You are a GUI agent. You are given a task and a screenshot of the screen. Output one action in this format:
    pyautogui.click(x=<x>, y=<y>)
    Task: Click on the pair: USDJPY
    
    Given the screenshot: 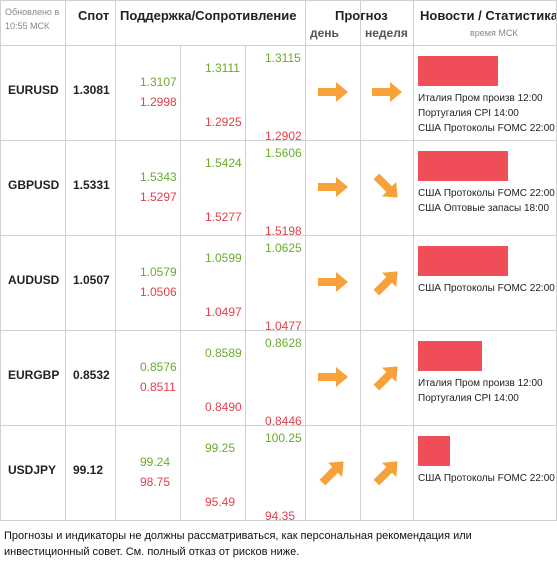 What is the action you would take?
    pyautogui.click(x=32, y=470)
    